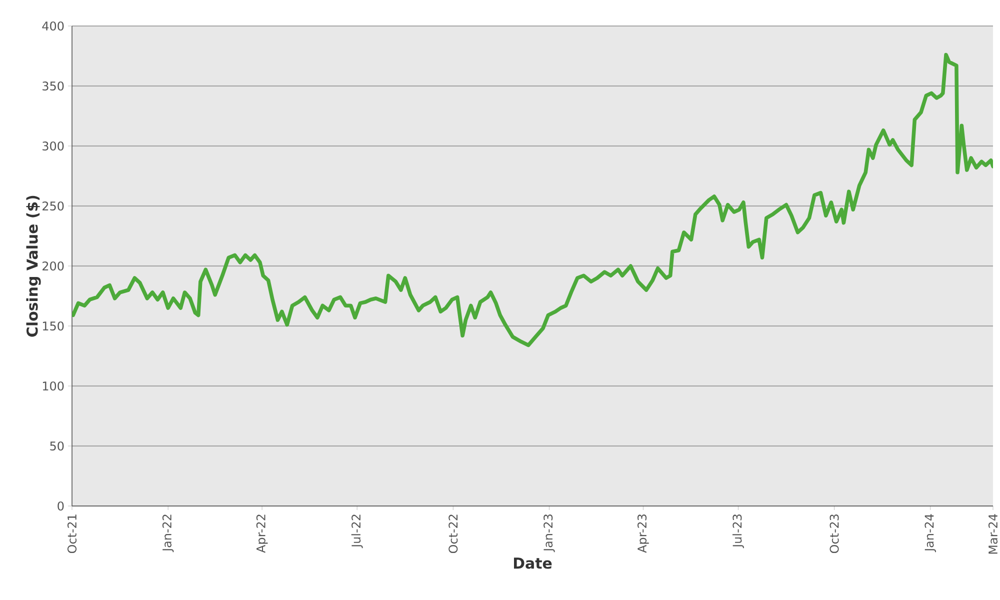 Image resolution: width=1000 pixels, height=600 pixels. Describe the element at coordinates (53, 26) in the screenshot. I see `y-tick-label: 400` at that location.